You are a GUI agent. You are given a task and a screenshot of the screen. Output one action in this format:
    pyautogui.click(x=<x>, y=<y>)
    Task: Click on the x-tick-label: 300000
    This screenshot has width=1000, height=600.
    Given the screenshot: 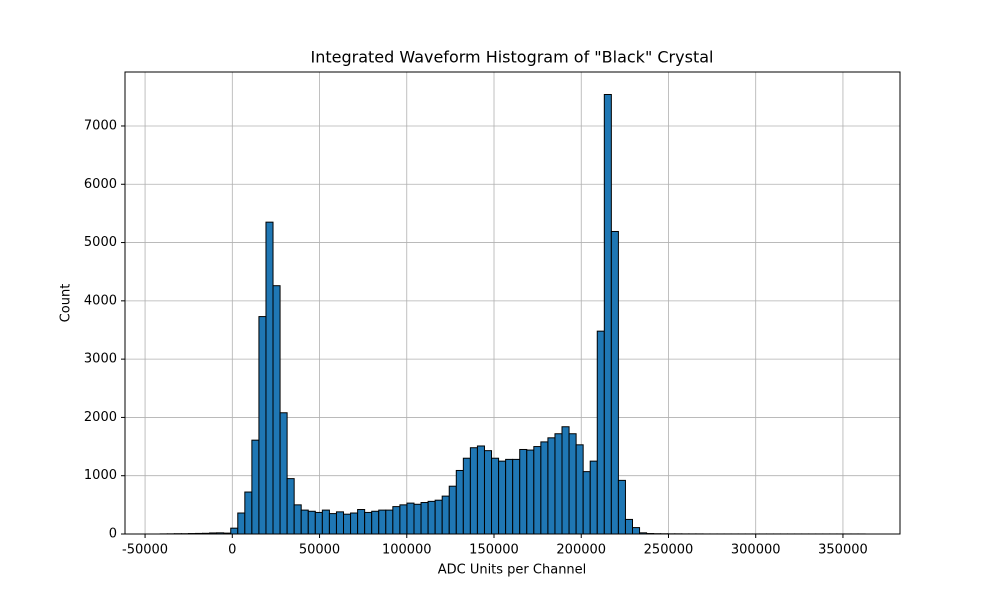 What is the action you would take?
    pyautogui.click(x=756, y=550)
    